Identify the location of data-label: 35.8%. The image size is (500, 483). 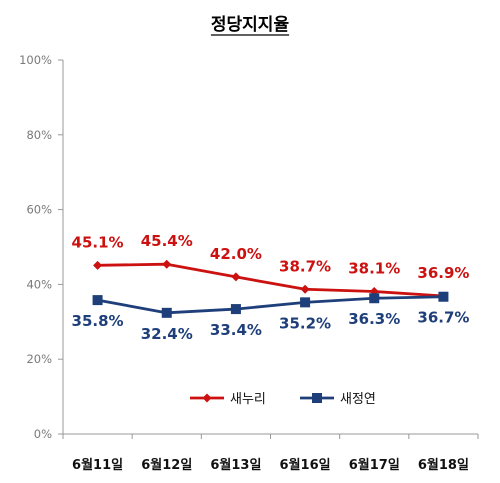
(98, 321).